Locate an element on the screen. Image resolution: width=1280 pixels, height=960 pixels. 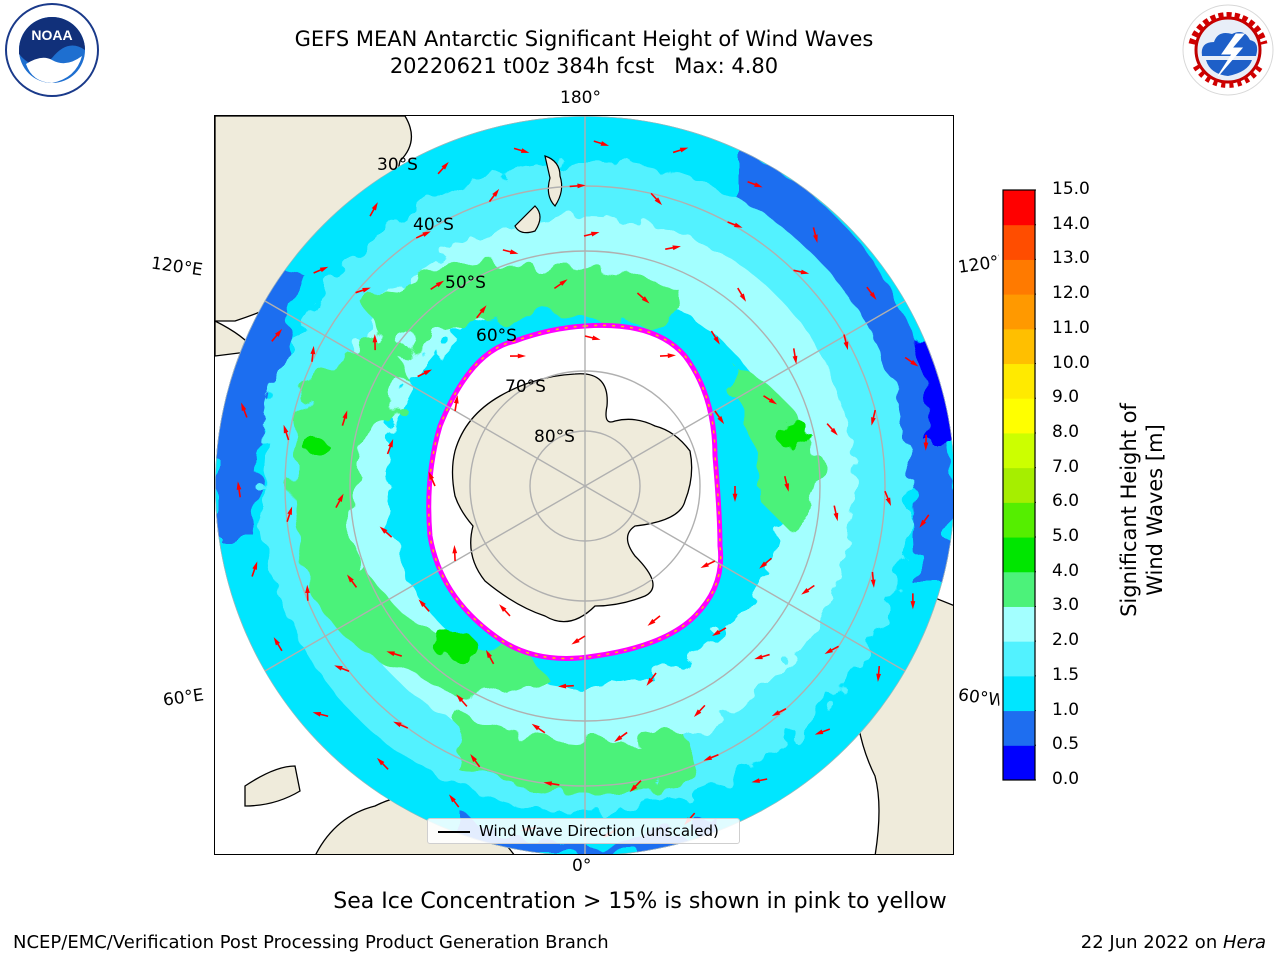
colorbar-tick-label: 1.0 is located at coordinates (1066, 709).